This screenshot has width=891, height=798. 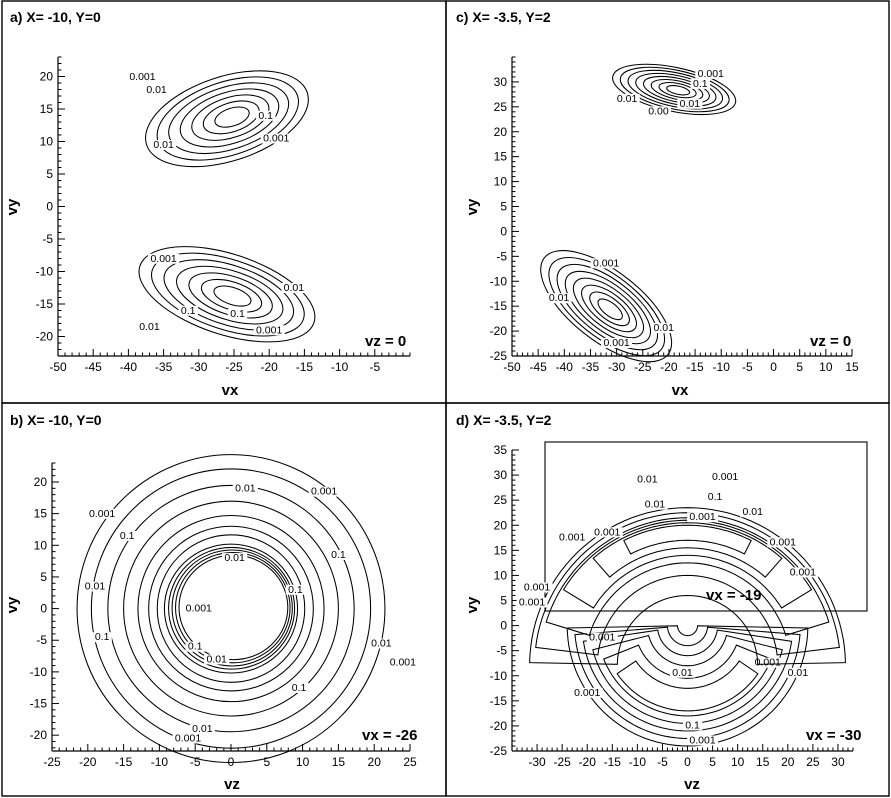 What do you see at coordinates (499, 356) in the screenshot?
I see `y-tick-label: -25` at bounding box center [499, 356].